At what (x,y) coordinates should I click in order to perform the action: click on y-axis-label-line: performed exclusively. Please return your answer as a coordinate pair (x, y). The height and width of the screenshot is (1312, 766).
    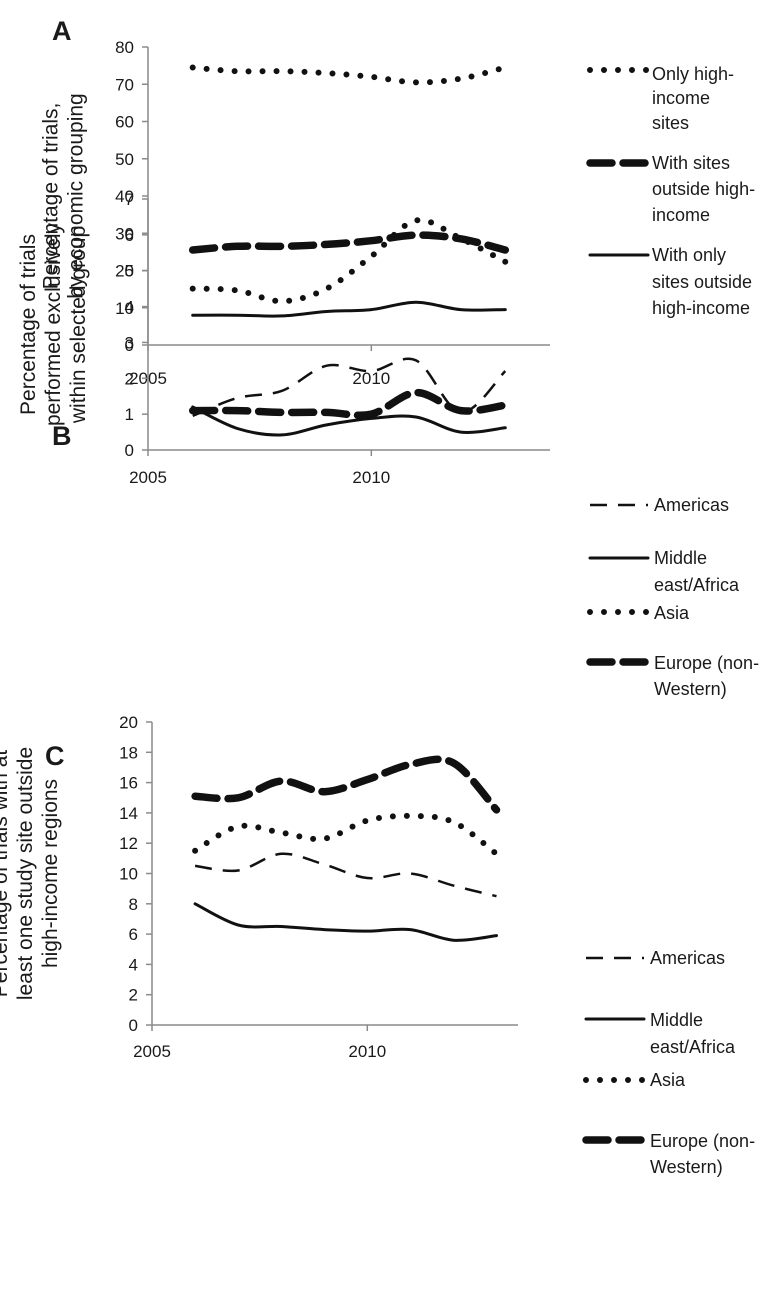
    Looking at the image, I should click on (53, 324).